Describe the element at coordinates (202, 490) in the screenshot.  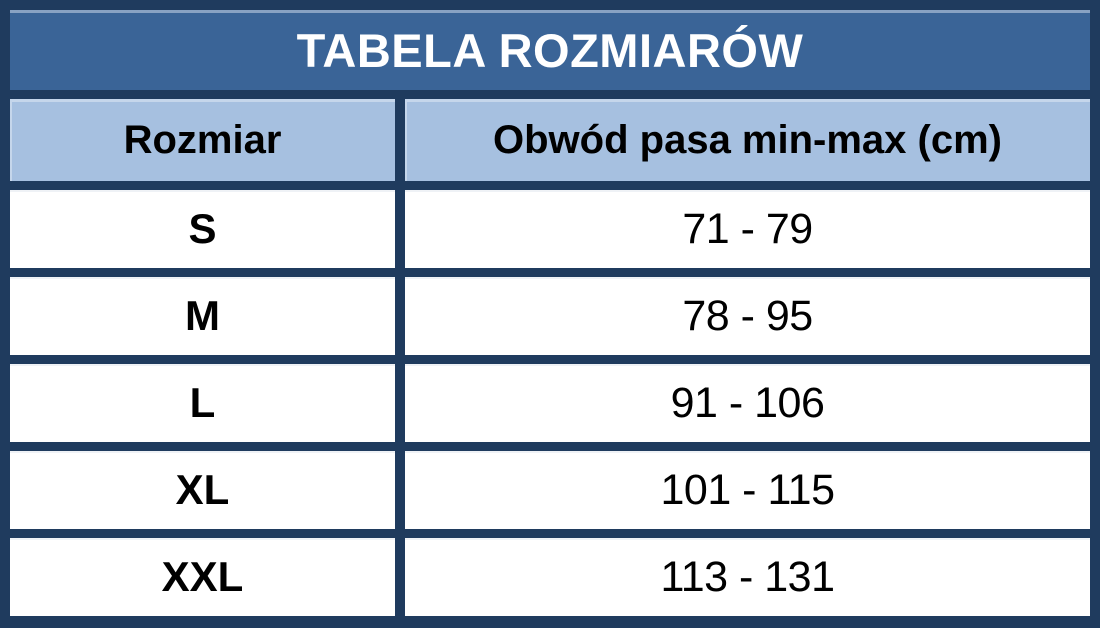
I see `size-cell: XL` at that location.